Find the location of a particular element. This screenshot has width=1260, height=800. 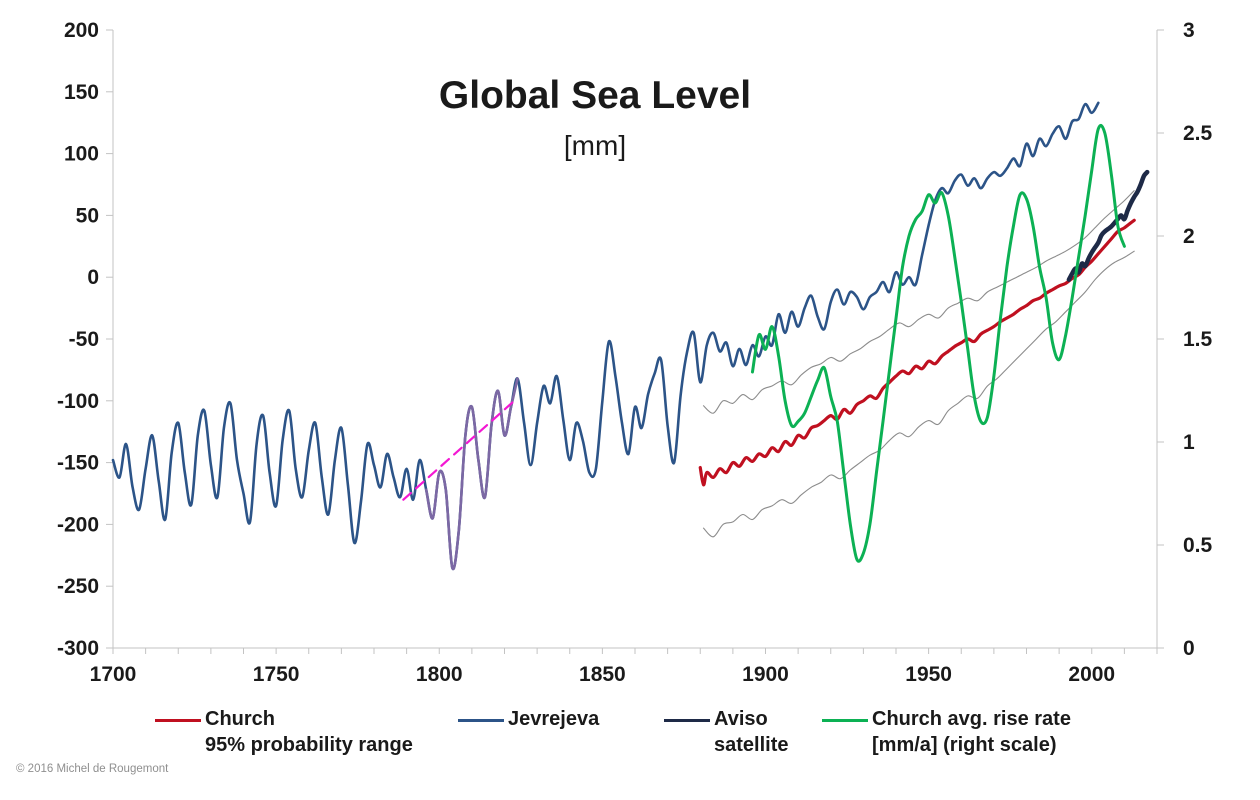

axis-tick-label: 2000 is located at coordinates (1091, 674).